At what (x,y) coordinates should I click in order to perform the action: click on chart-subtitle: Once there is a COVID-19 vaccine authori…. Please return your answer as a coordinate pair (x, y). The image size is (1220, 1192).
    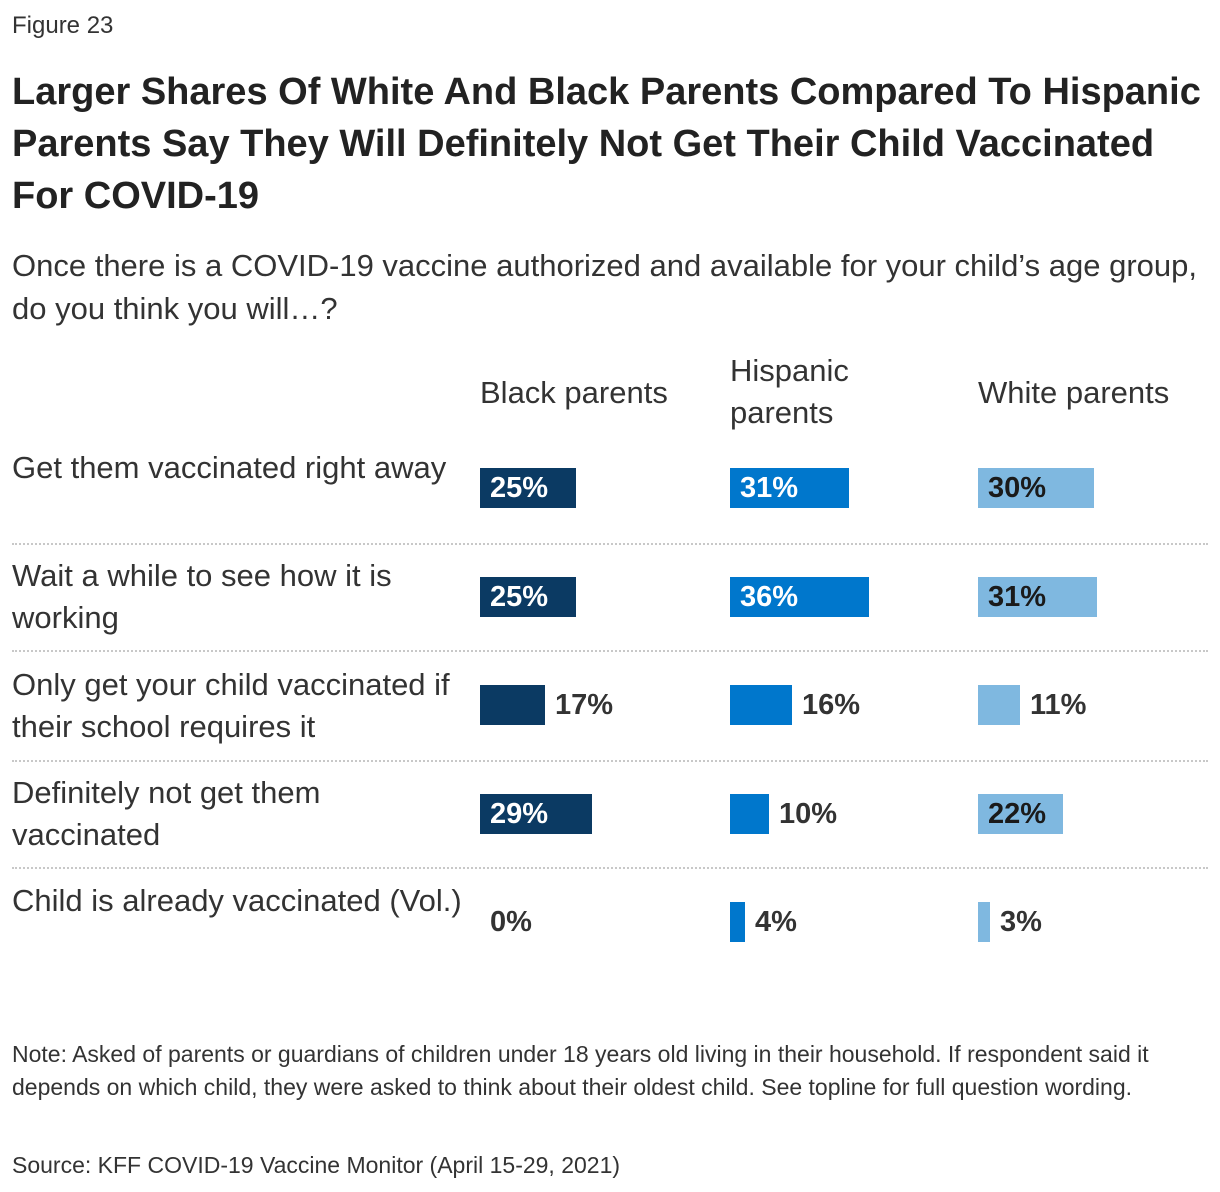
    Looking at the image, I should click on (604, 287).